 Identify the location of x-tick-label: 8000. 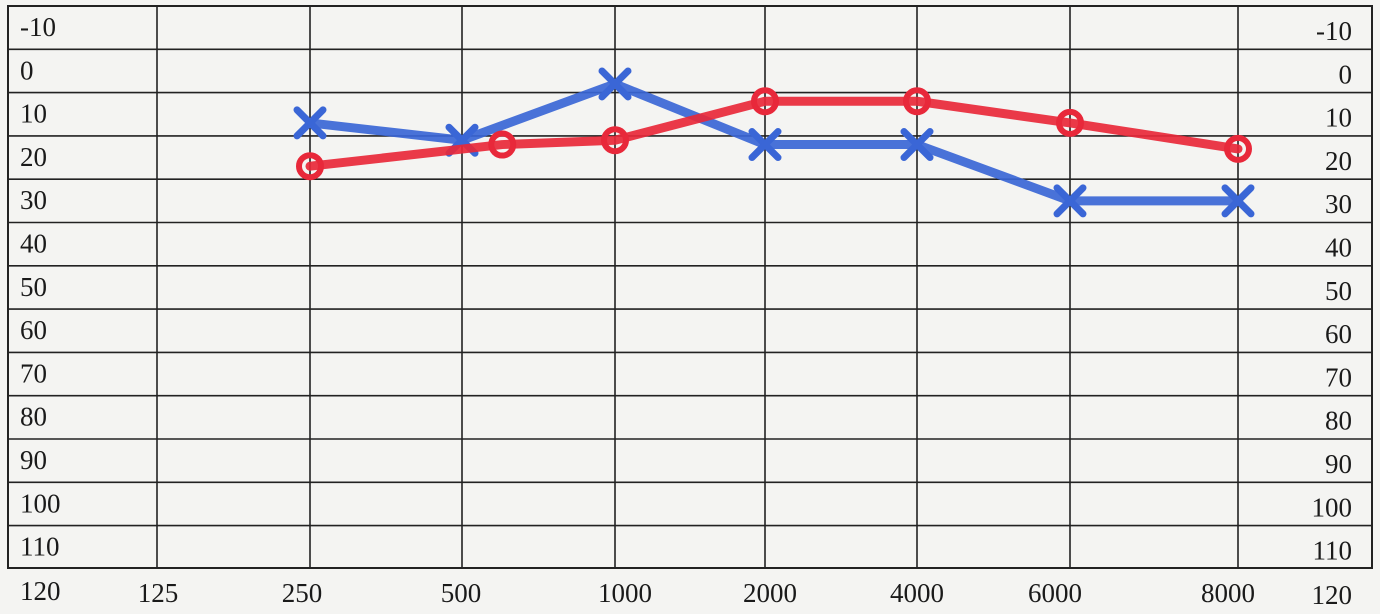
(1228, 593).